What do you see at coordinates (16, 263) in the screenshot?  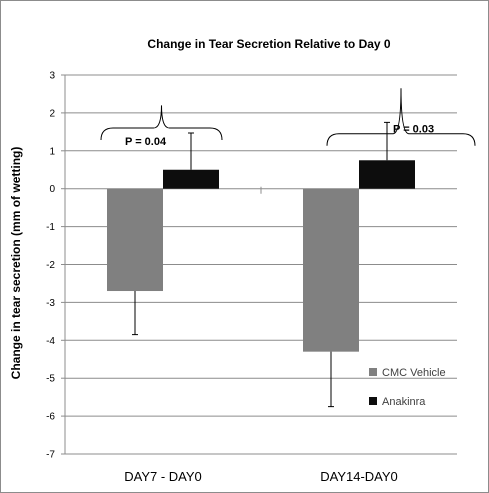 I see `y-axis-label: Change in tear secretion (mm of wetting)` at bounding box center [16, 263].